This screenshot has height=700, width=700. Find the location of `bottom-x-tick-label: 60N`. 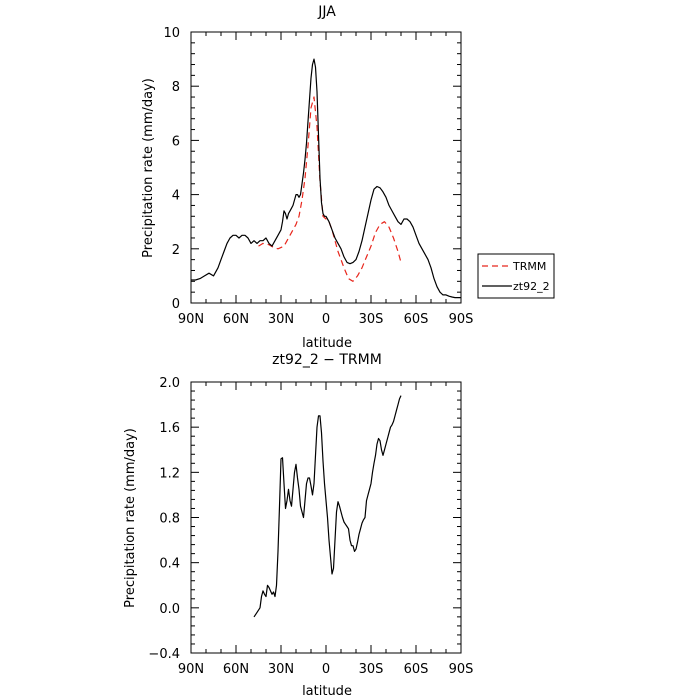

bottom-x-tick-label: 60N is located at coordinates (236, 669).